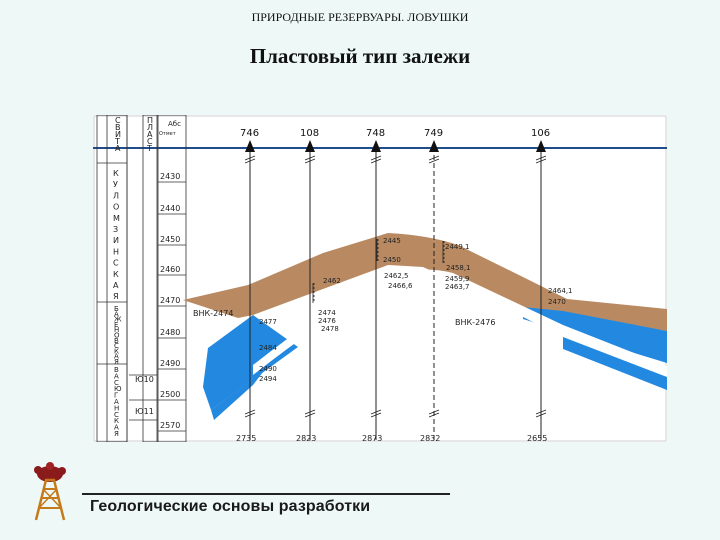  I want to click on footer-rule, so click(266, 494).